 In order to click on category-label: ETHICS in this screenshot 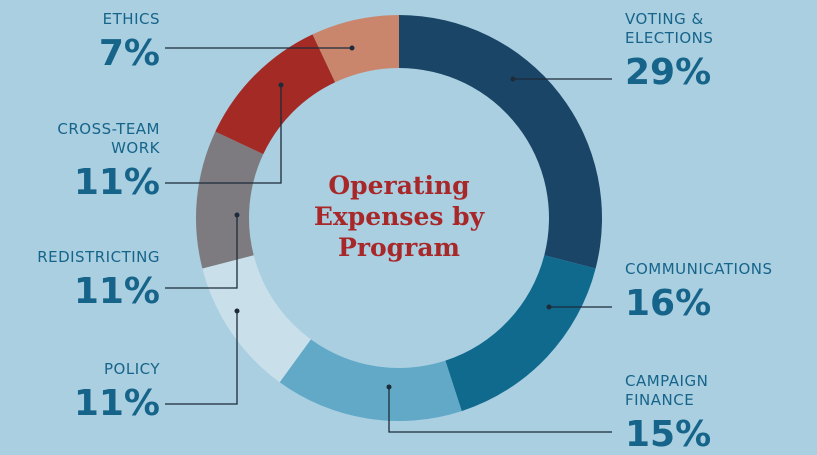, I will do `click(131, 19)`.